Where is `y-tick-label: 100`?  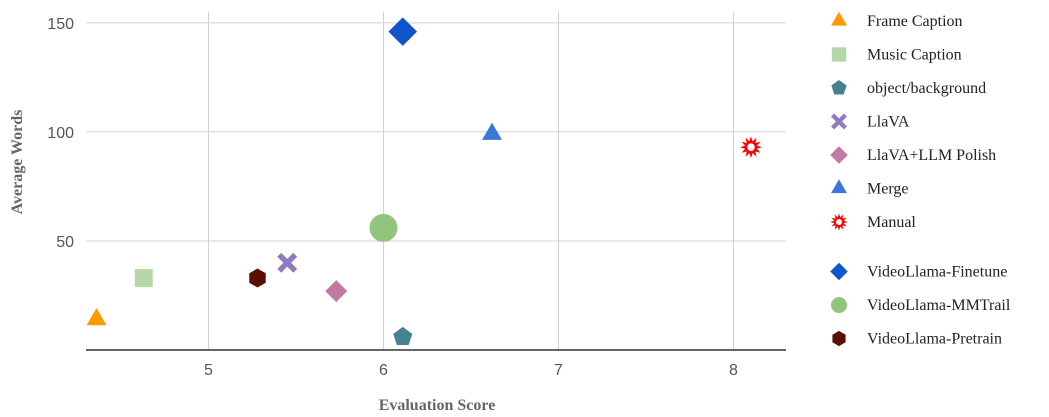 y-tick-label: 100 is located at coordinates (60, 133).